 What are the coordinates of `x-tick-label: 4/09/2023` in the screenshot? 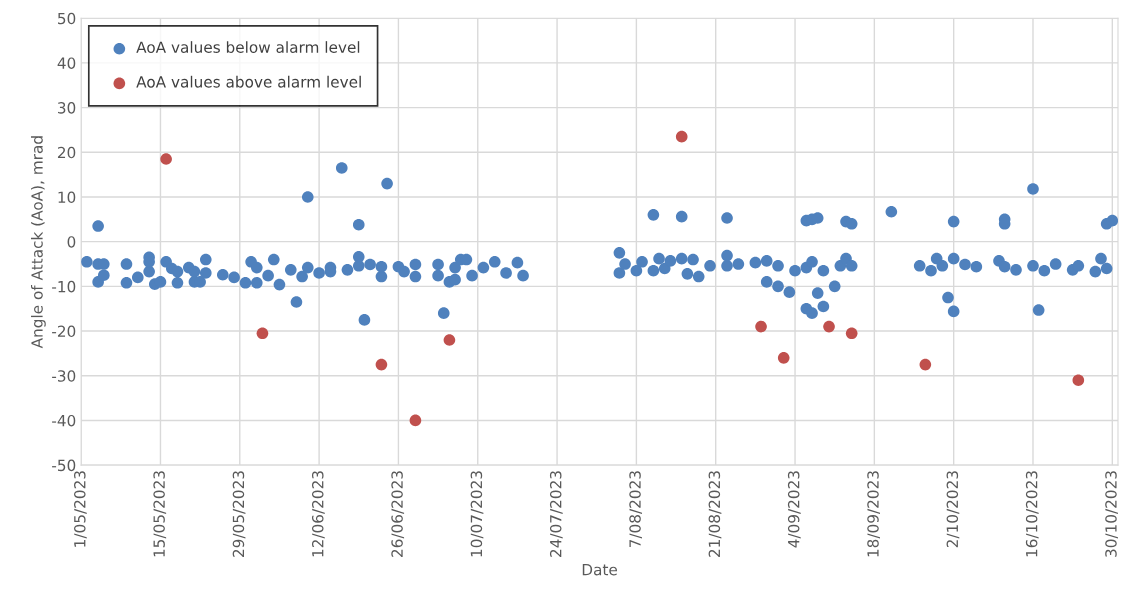 It's located at (794, 509).